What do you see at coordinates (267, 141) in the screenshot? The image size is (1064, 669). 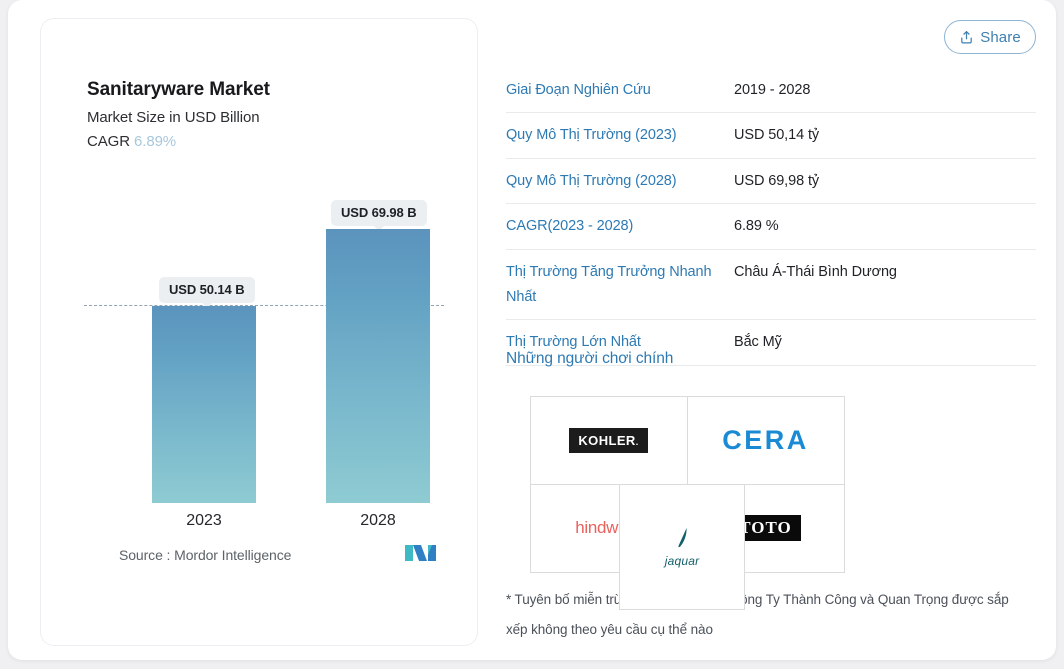 I see `chart-cagr: CAGR 6.89%` at bounding box center [267, 141].